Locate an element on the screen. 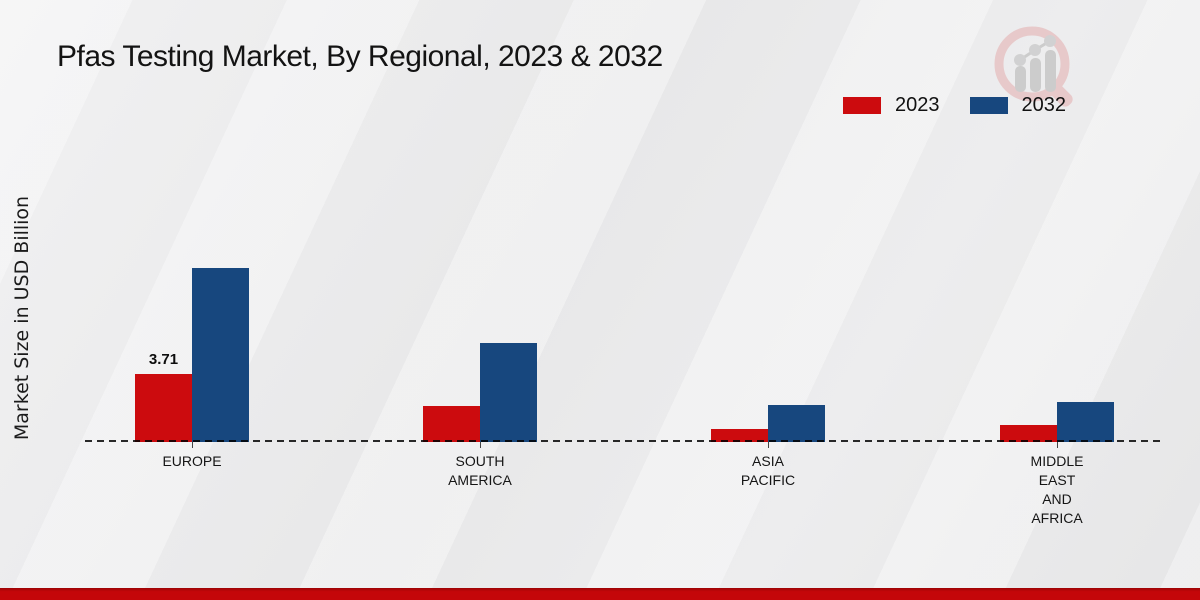  x-axis-tick-asia-pacific is located at coordinates (768, 445).